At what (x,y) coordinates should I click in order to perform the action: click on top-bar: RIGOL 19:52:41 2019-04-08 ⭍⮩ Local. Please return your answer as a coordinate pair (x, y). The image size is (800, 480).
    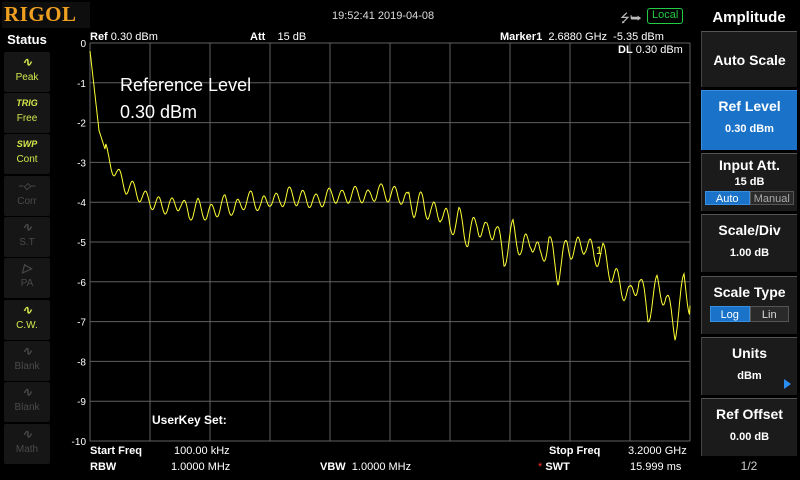
    Looking at the image, I should click on (349, 15).